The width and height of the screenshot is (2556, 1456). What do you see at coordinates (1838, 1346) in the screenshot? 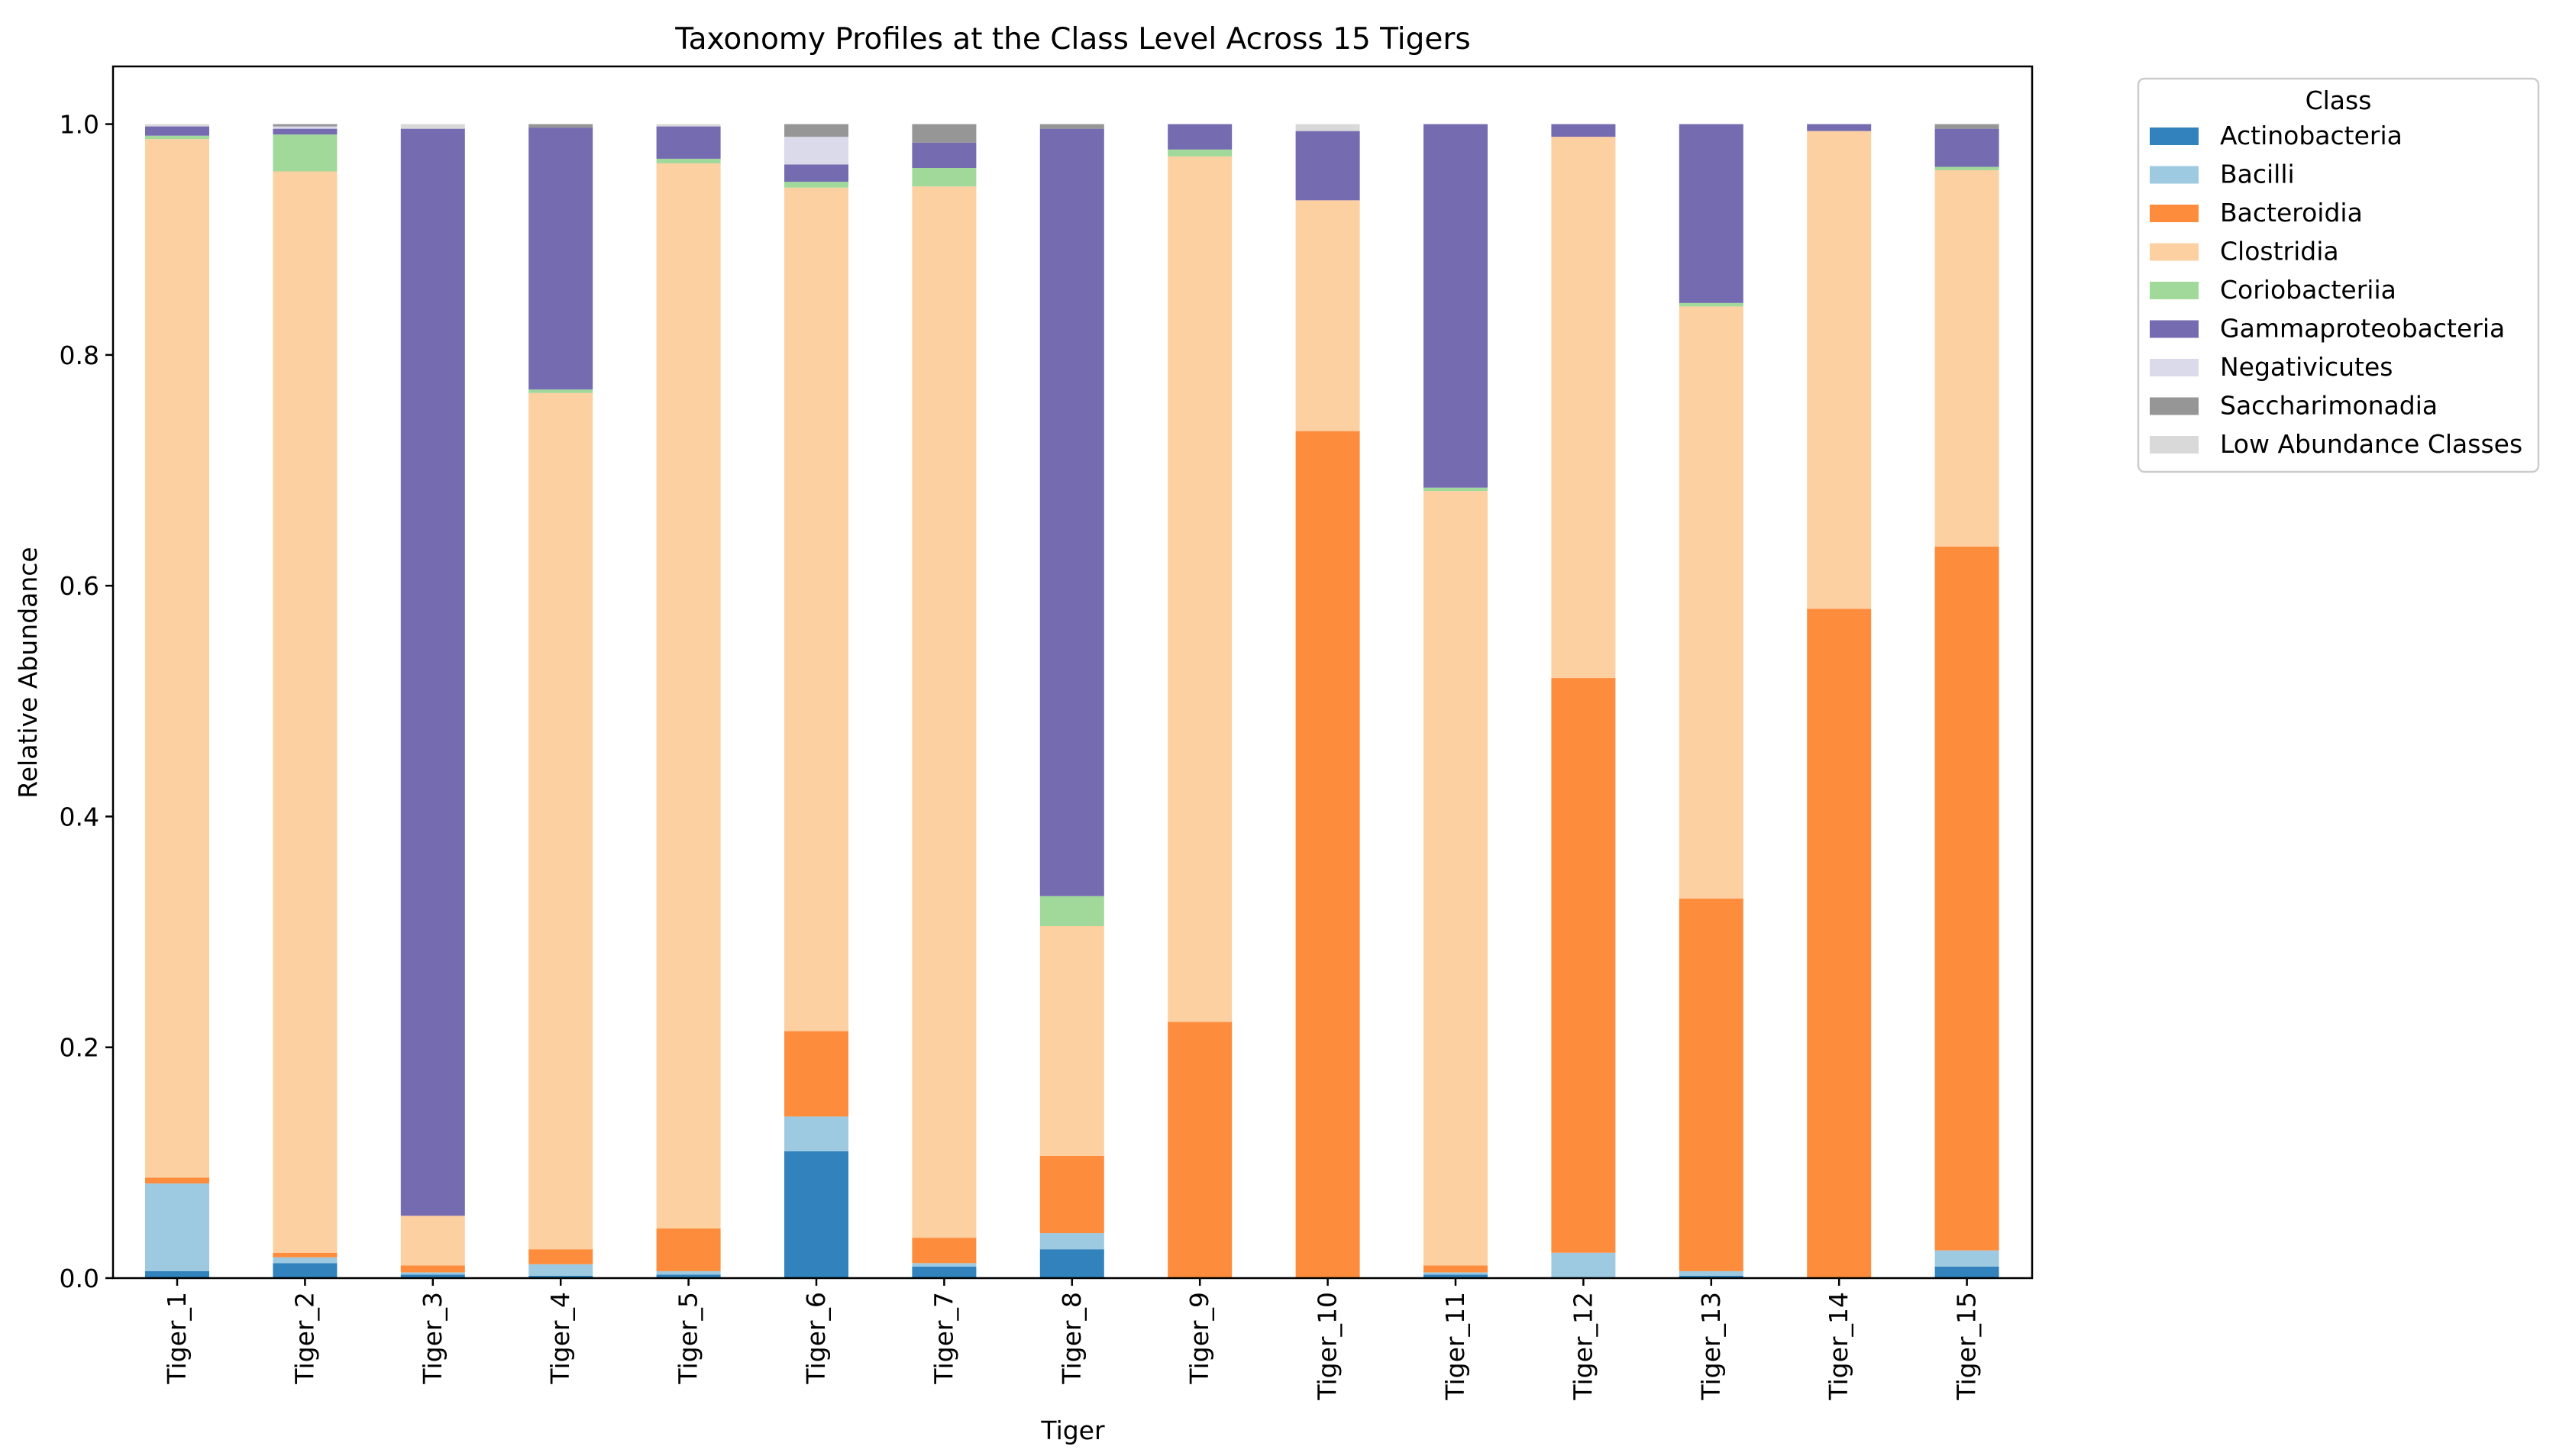
I see `x-tick-label: Tiger_14` at bounding box center [1838, 1346].